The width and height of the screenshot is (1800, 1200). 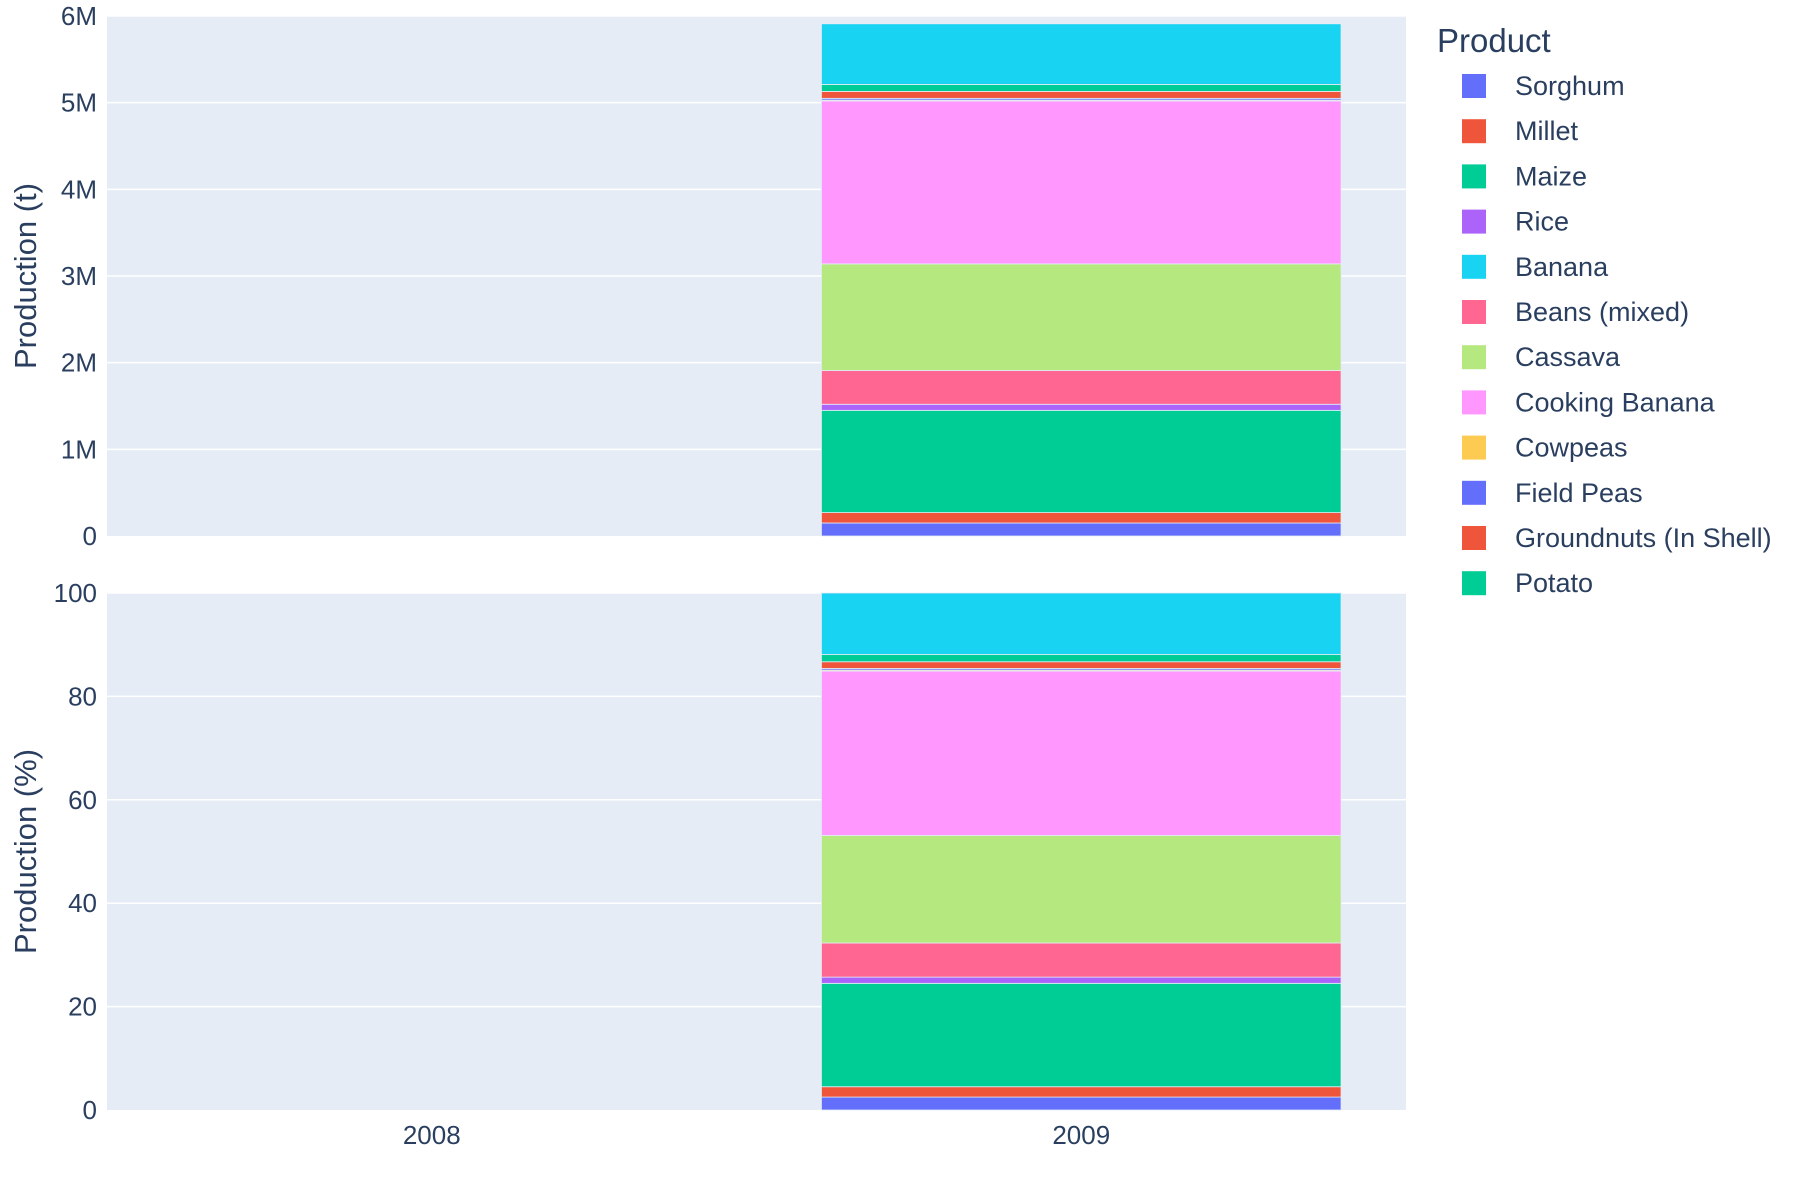 I want to click on y-tick-label: 4M, so click(x=79, y=189).